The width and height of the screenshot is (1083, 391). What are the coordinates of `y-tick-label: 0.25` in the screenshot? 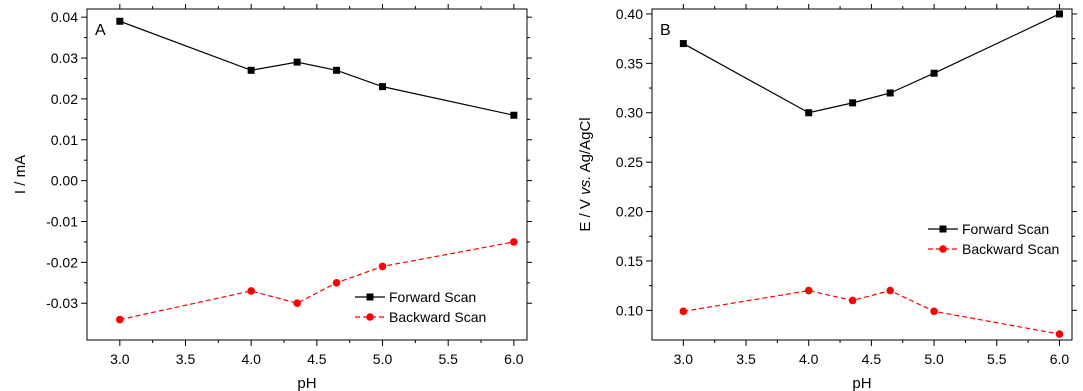 It's located at (629, 162).